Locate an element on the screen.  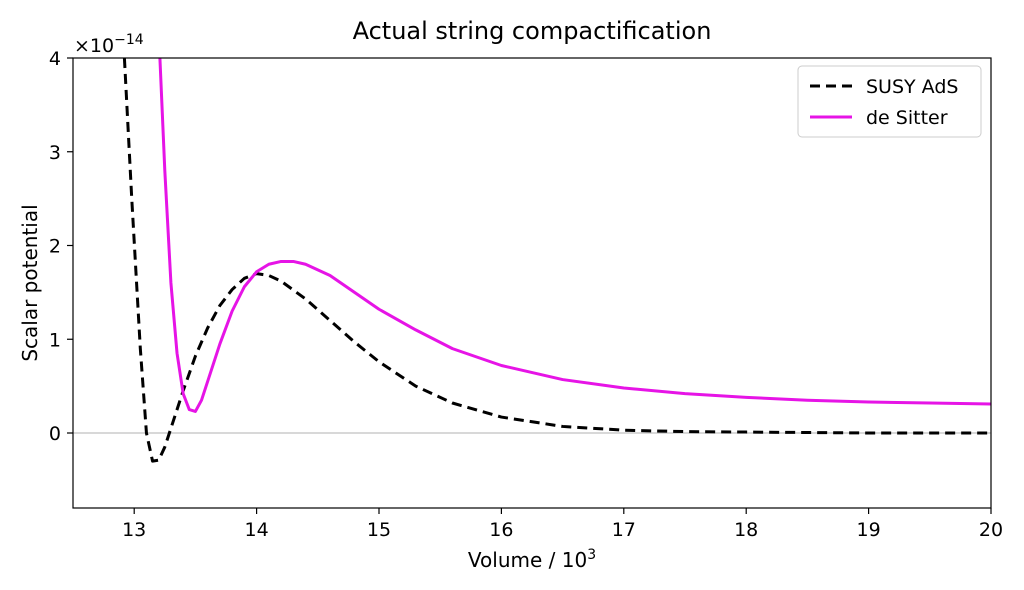
y-tick-label-1: 1 is located at coordinates (55, 340).